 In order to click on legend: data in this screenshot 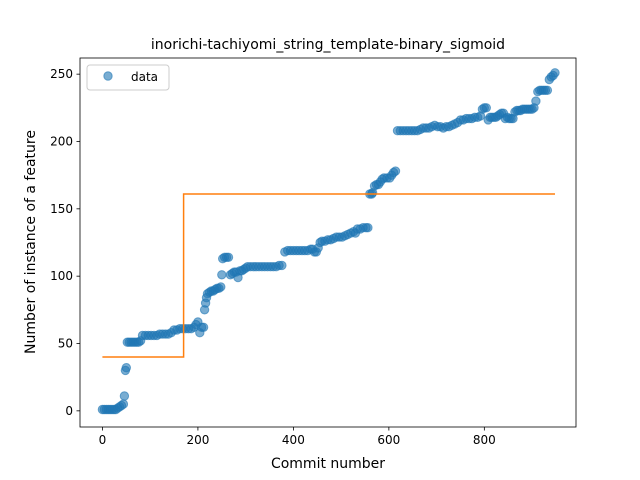, I will do `click(128, 77)`.